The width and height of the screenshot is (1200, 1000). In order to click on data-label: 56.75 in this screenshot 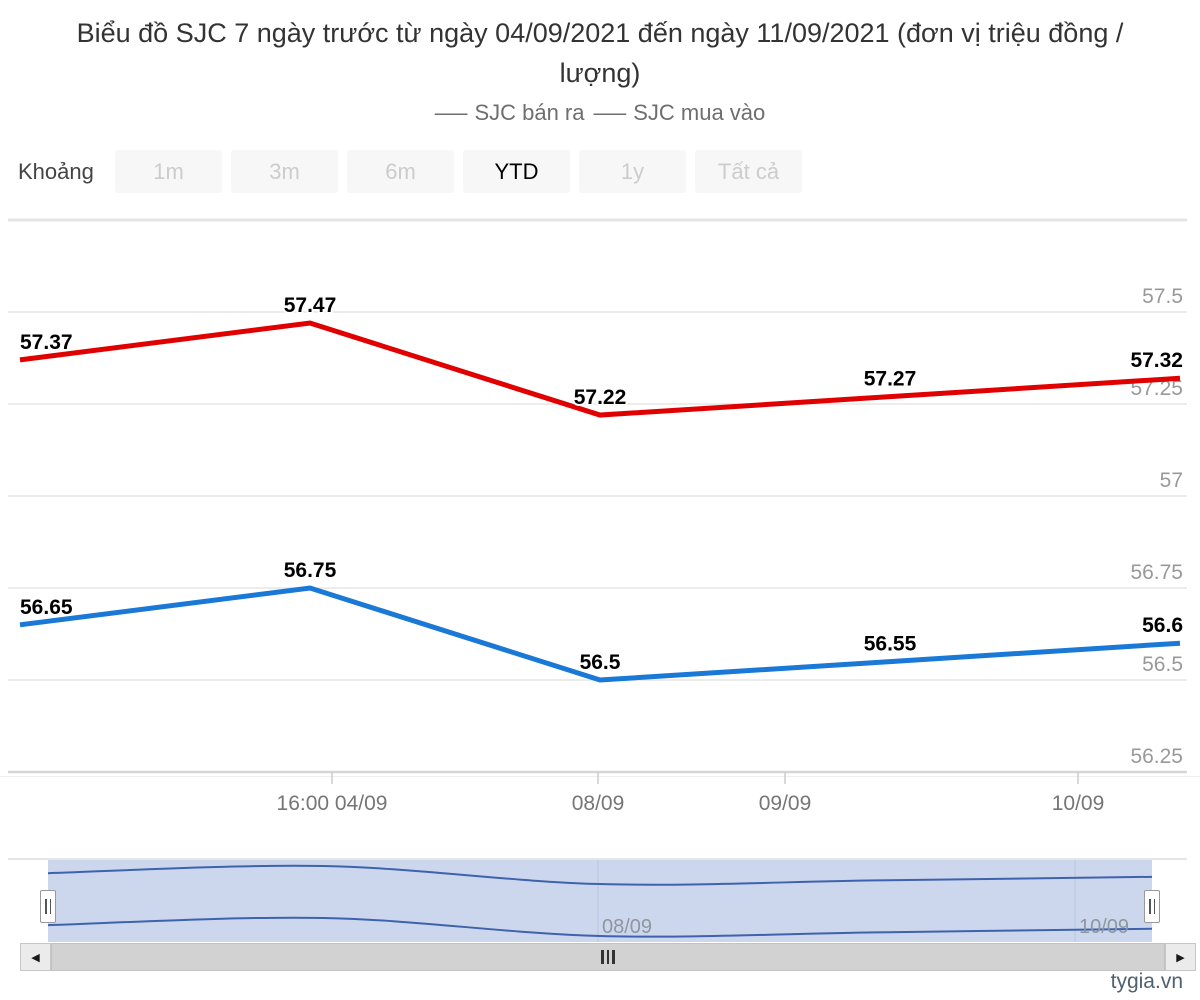, I will do `click(310, 570)`.